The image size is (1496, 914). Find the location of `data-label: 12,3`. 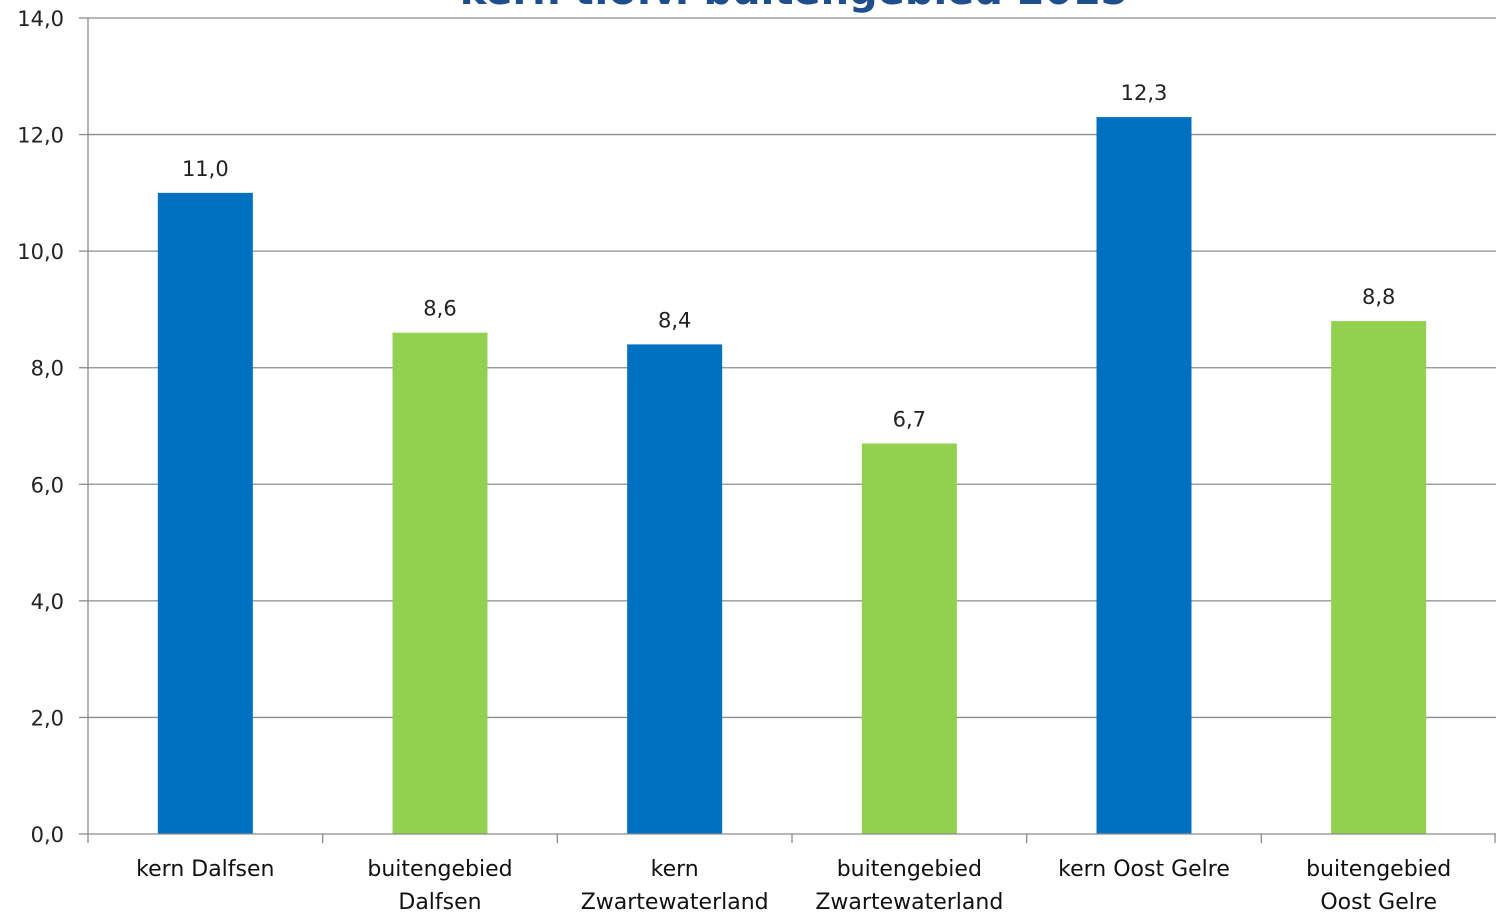

data-label: 12,3 is located at coordinates (1144, 93).